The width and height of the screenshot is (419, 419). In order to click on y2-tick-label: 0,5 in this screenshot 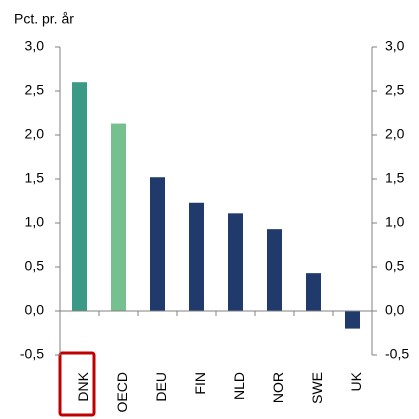, I will do `click(395, 266)`.